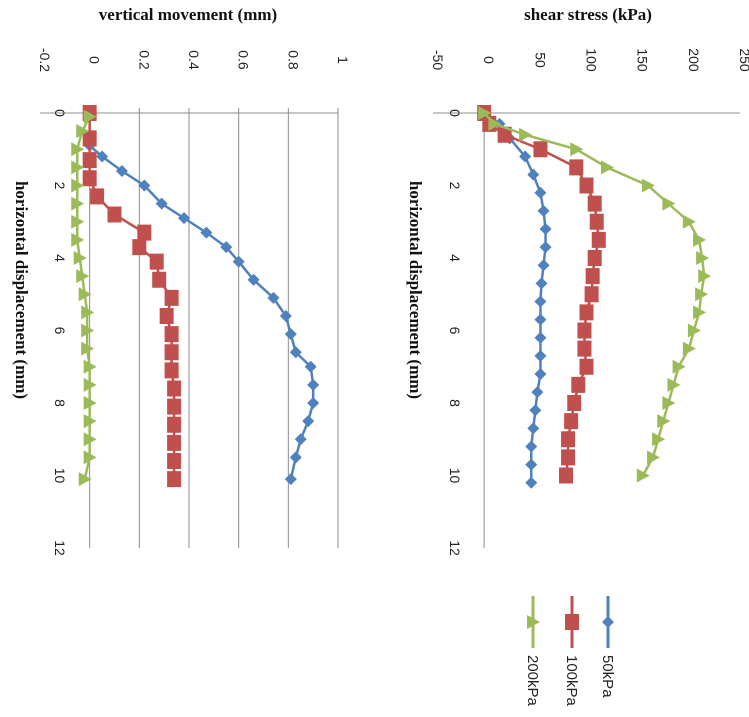 The width and height of the screenshot is (749, 717). Describe the element at coordinates (60, 476) in the screenshot. I see `c1-x-tick-label: 10` at that location.